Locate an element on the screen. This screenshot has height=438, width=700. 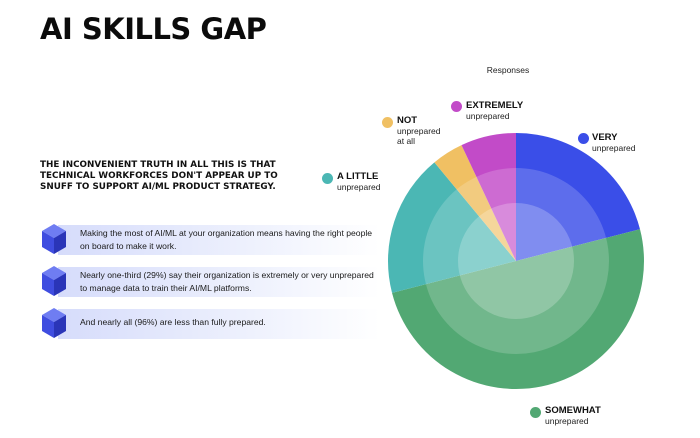
label-extremely: EXTREMELY unprepared is located at coordinates (487, 111).